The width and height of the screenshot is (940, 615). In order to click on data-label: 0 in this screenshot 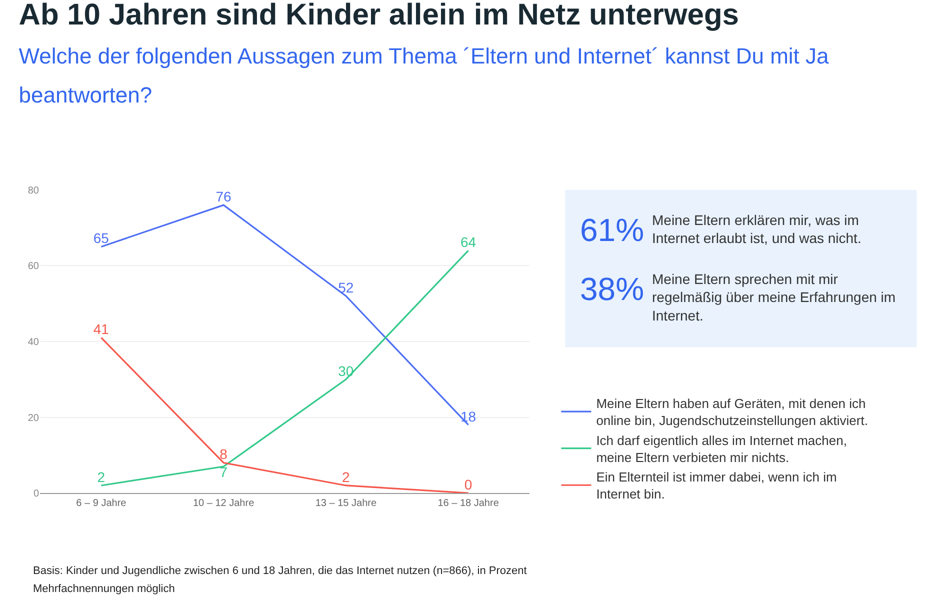, I will do `click(468, 484)`.